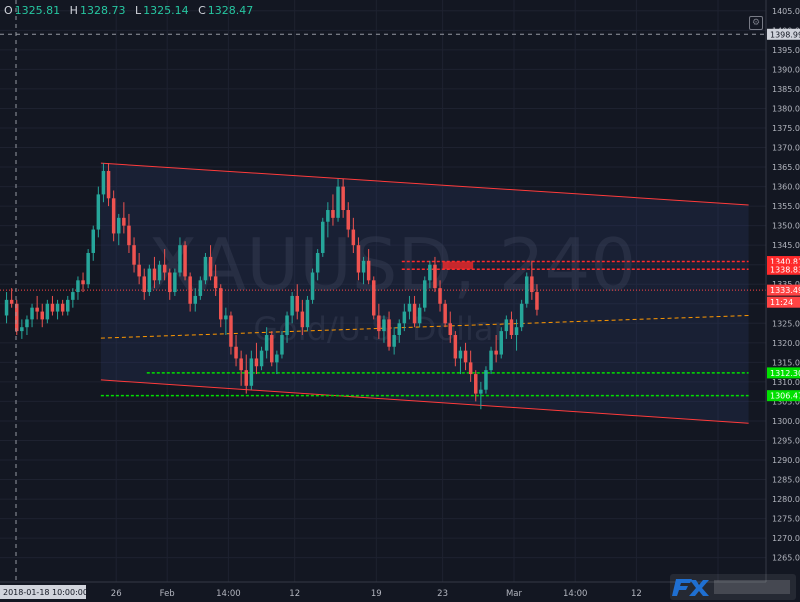 The height and width of the screenshot is (602, 800). Describe the element at coordinates (786, 89) in the screenshot. I see `price-tick-label: 1385.00` at that location.